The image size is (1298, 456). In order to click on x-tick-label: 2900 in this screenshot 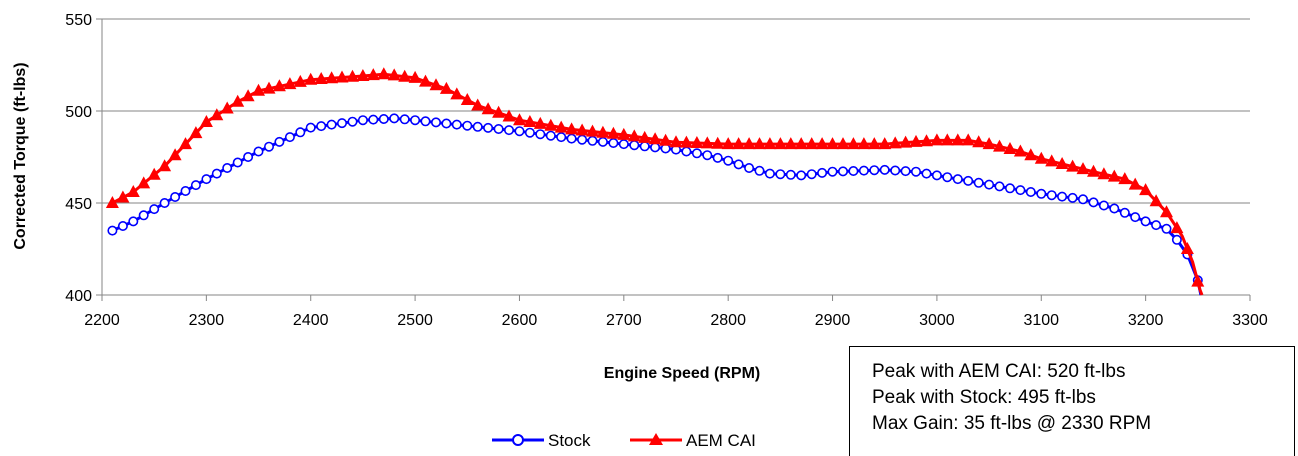, I will do `click(833, 320)`.